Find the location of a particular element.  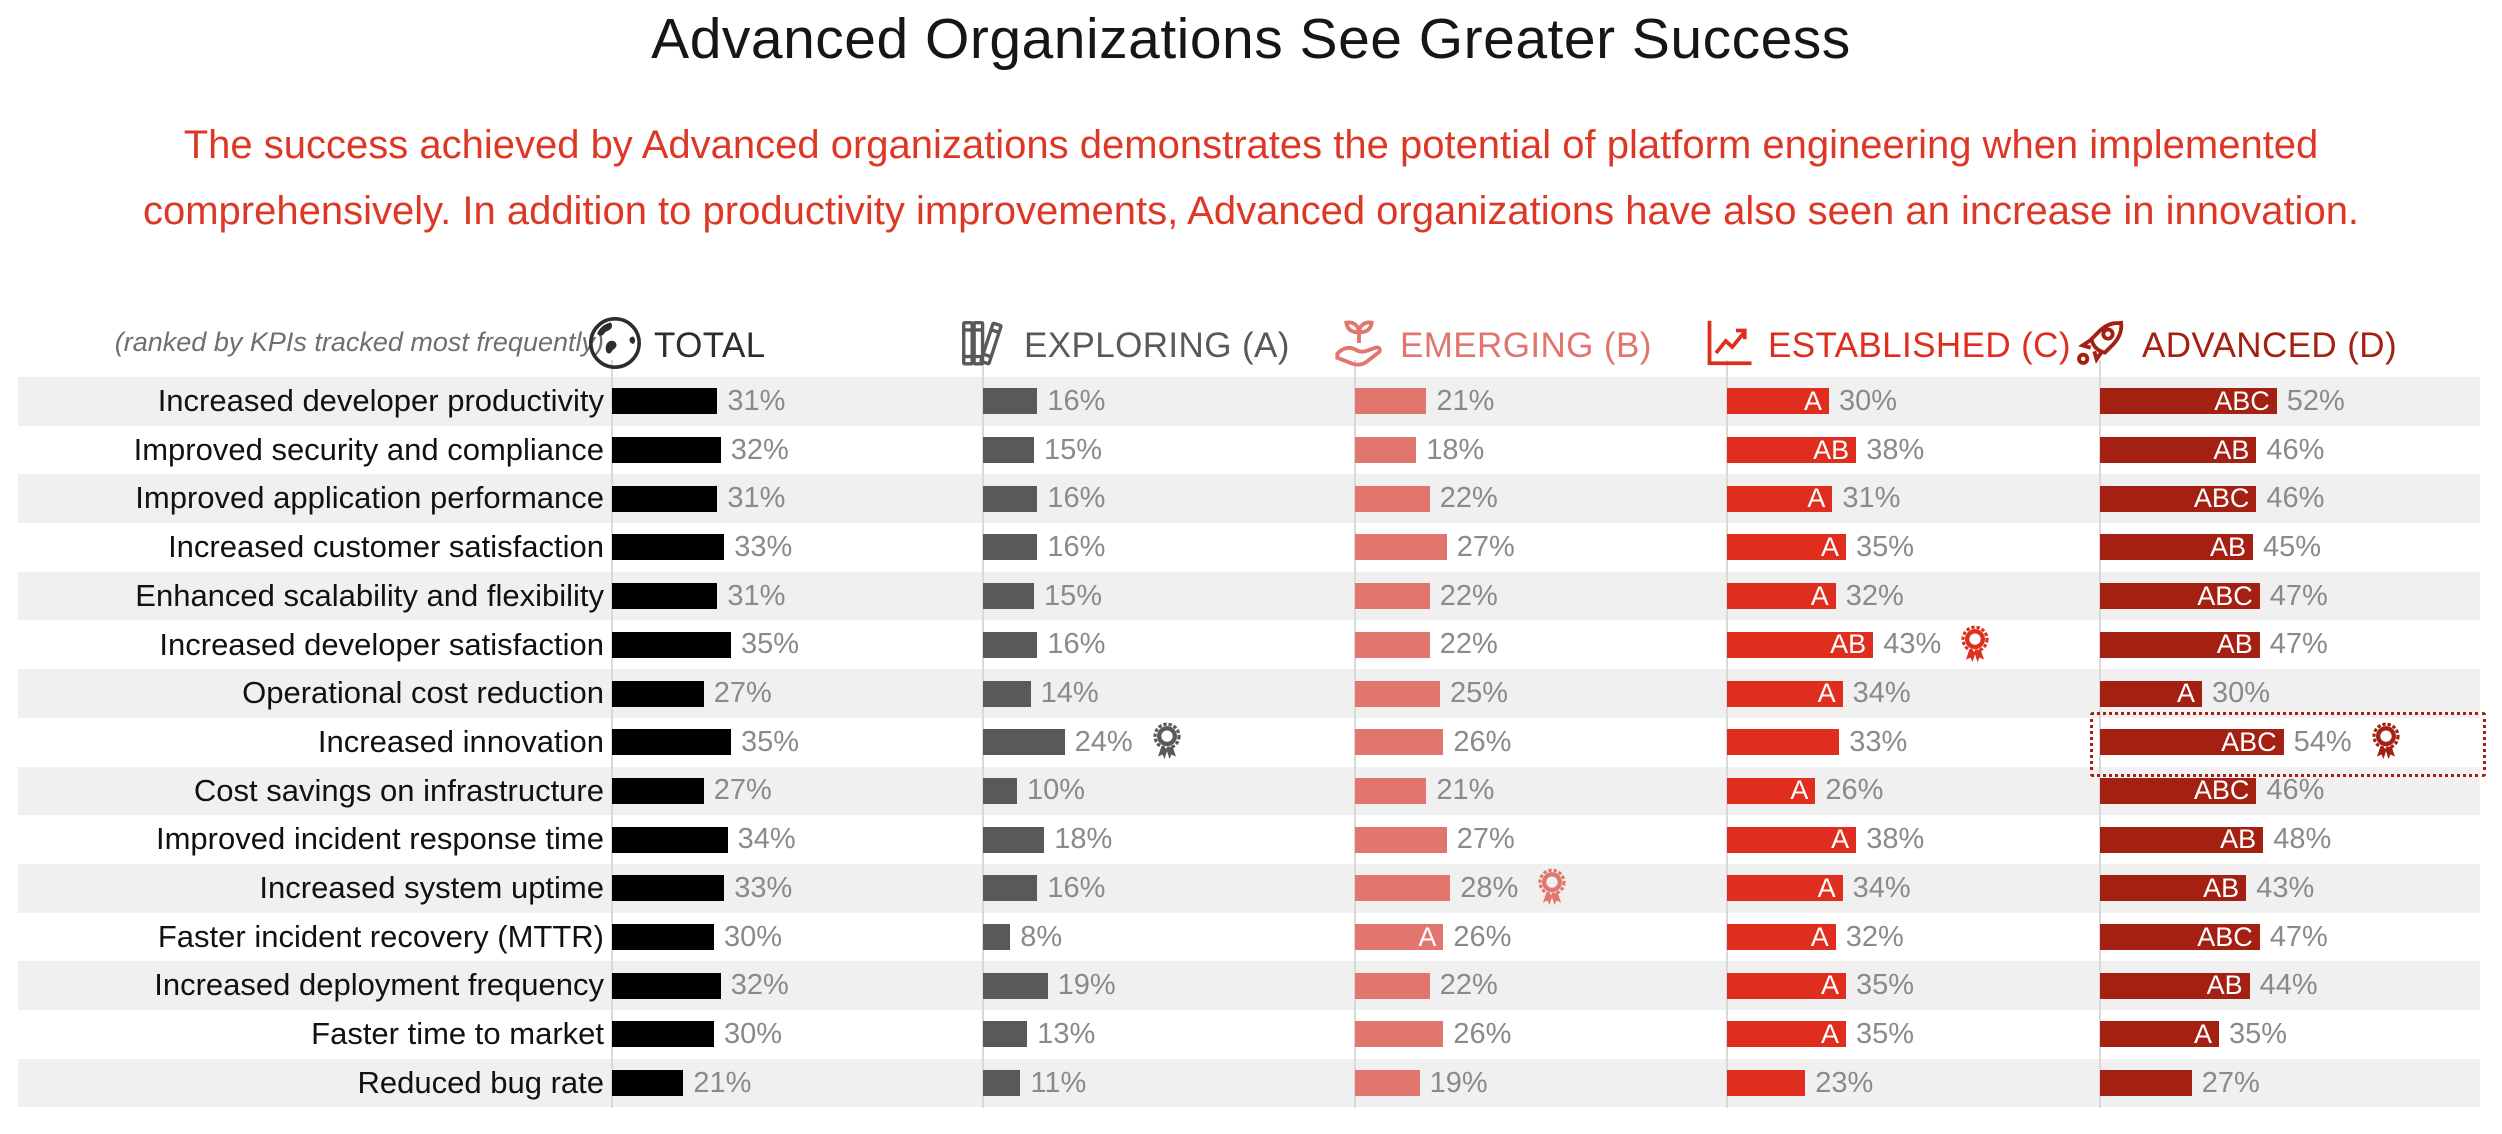

bar-group-total: 31% is located at coordinates (698, 400).